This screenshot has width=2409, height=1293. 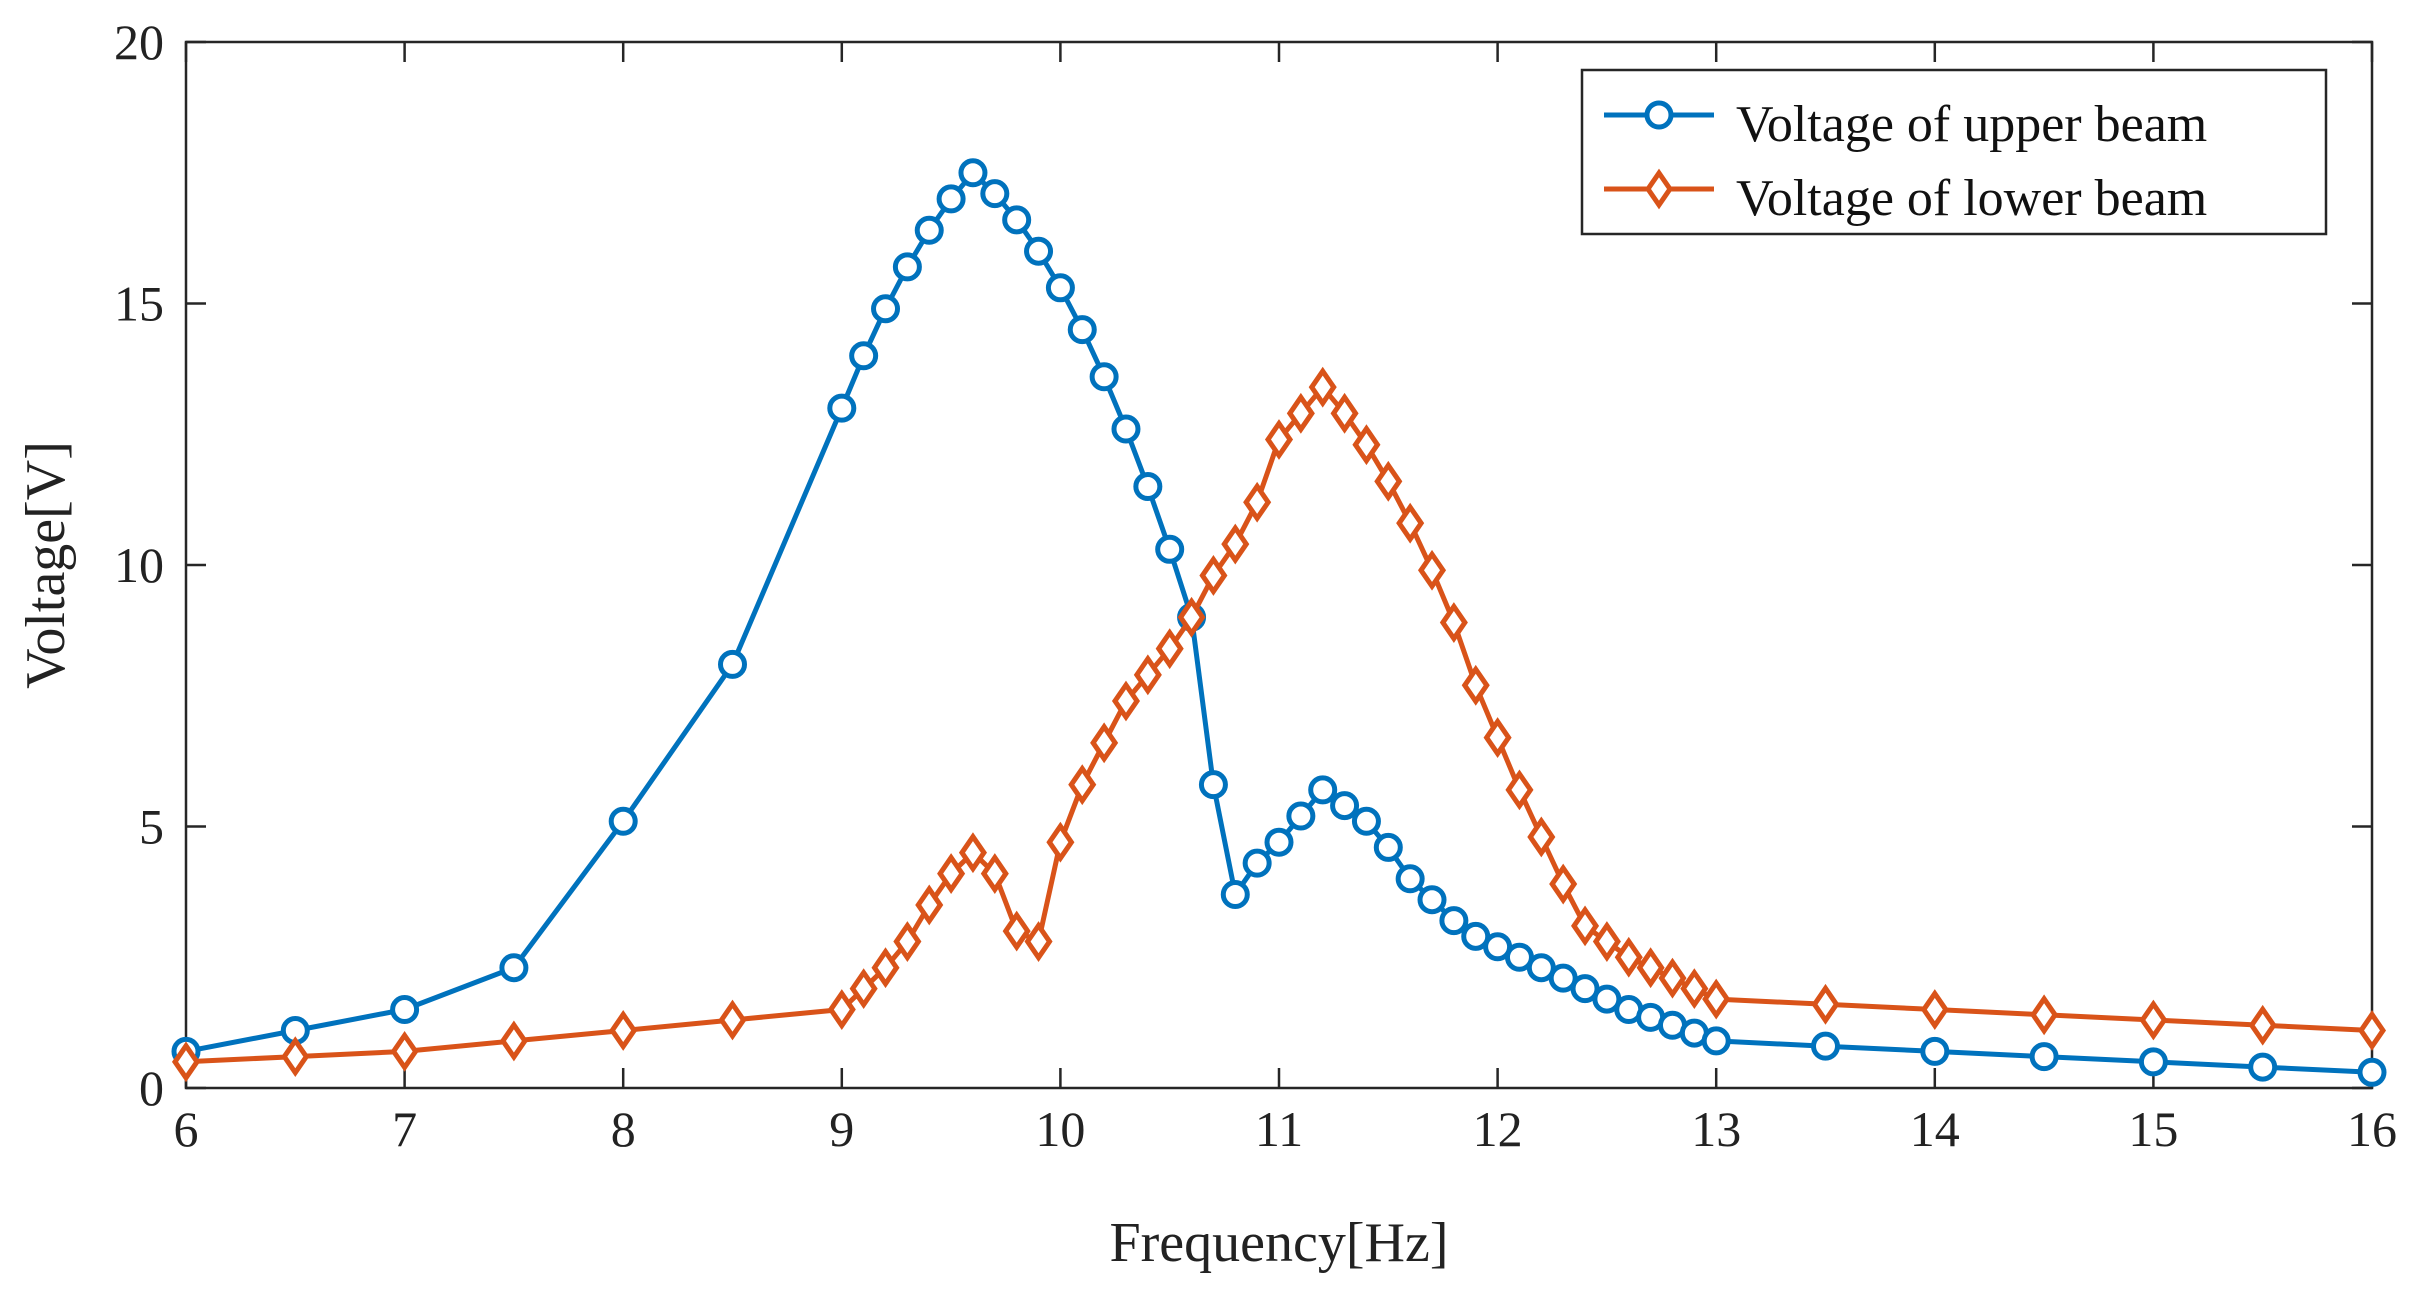 What do you see at coordinates (1279, 1243) in the screenshot?
I see `x-axis-title: Frequency[Hz]` at bounding box center [1279, 1243].